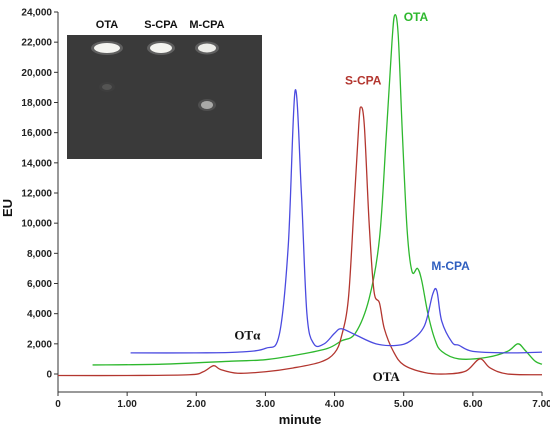 This screenshot has height=432, width=550. I want to click on y-tick-label: 0, so click(49, 375).